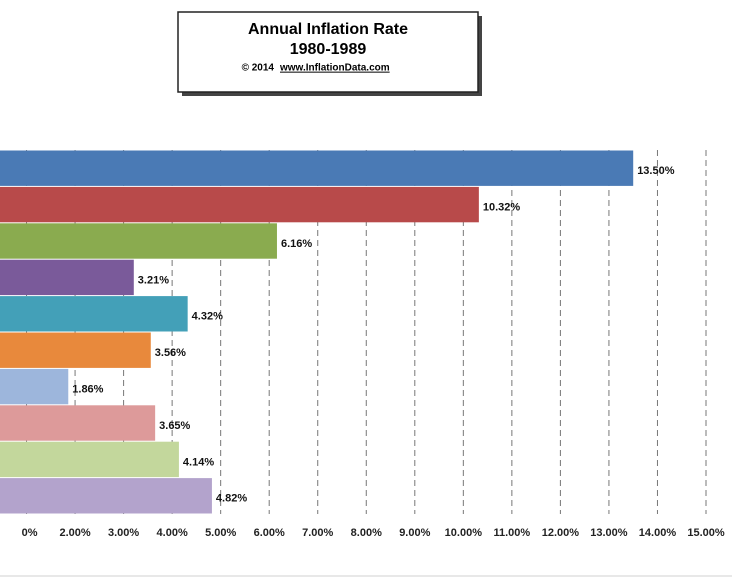  I want to click on value-label: 3.65%, so click(174, 426).